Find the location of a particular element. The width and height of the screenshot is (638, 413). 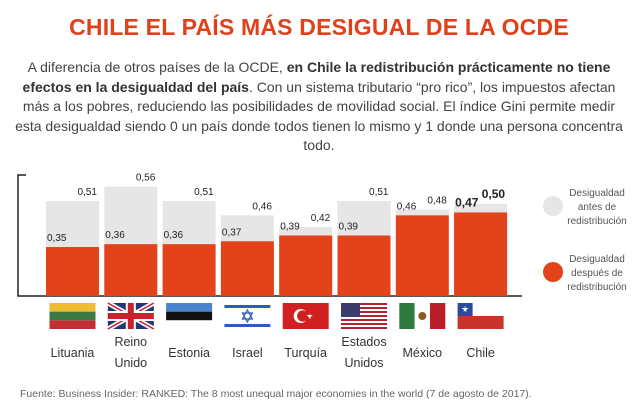

category-label: Chile is located at coordinates (480, 353).